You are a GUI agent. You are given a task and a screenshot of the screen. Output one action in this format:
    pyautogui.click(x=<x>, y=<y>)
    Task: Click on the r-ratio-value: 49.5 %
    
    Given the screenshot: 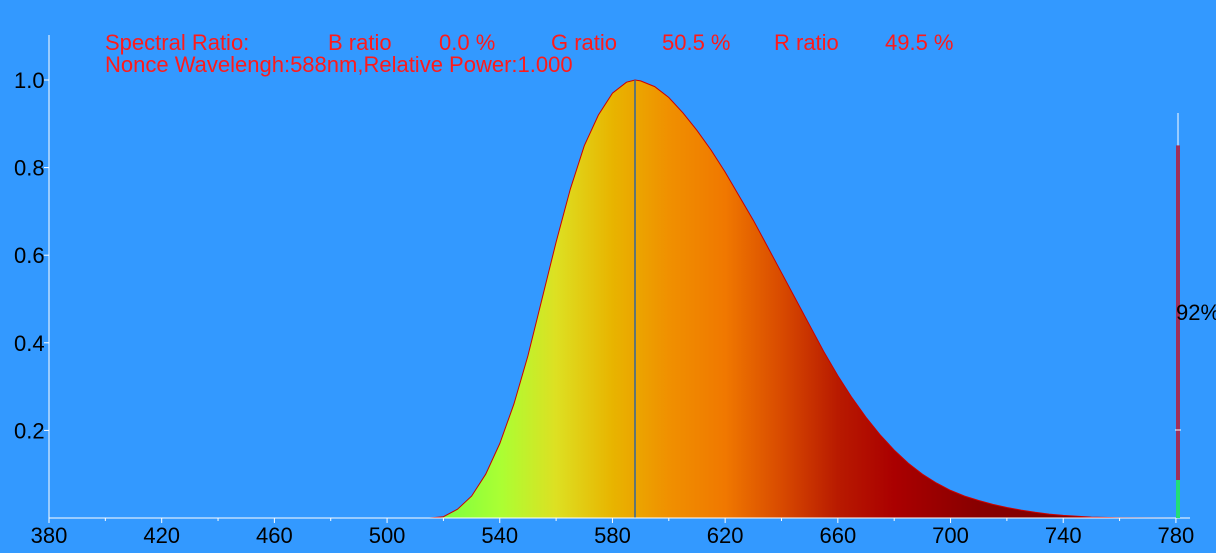 What is the action you would take?
    pyautogui.click(x=919, y=42)
    